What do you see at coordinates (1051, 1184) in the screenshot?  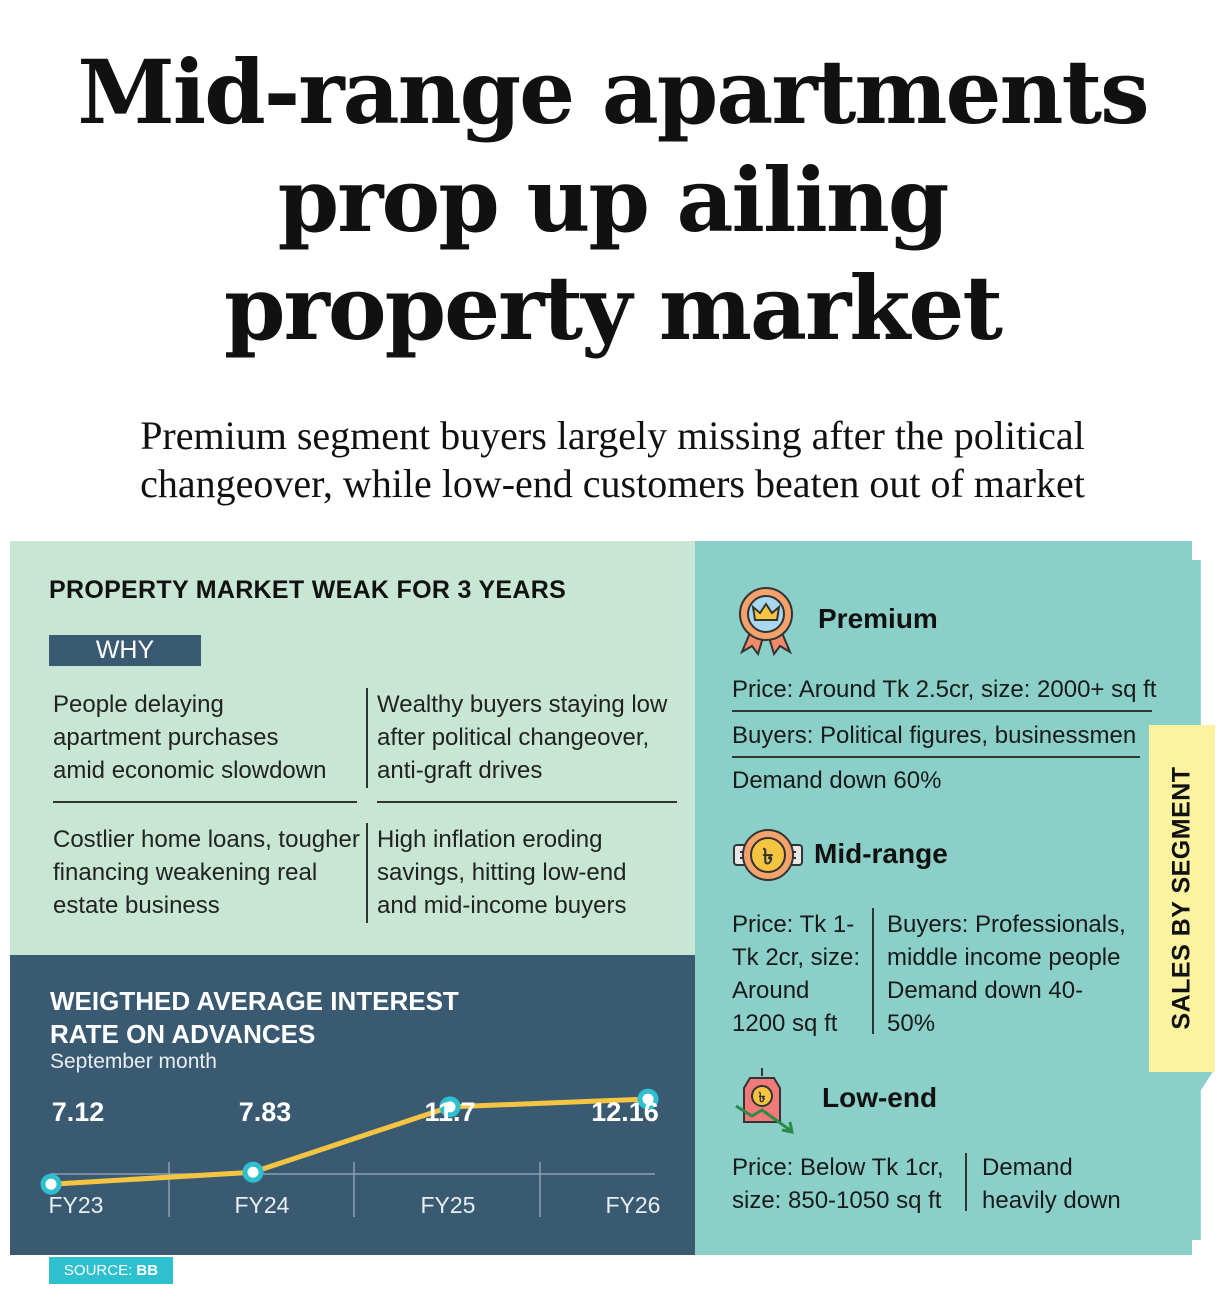 I see `lowend-demand: Demand heavily down` at bounding box center [1051, 1184].